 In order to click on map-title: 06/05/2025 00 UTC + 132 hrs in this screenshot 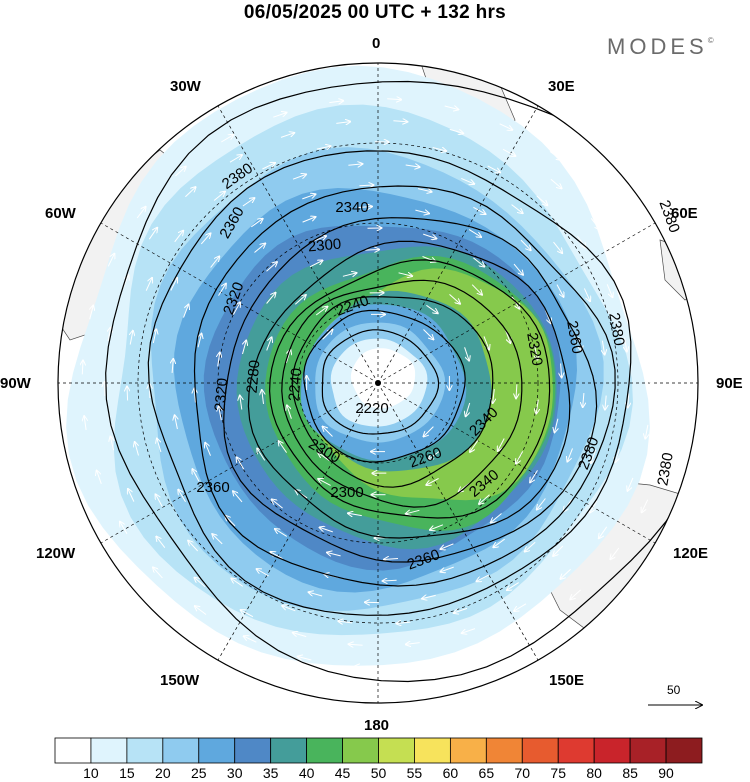, I will do `click(375, 12)`.